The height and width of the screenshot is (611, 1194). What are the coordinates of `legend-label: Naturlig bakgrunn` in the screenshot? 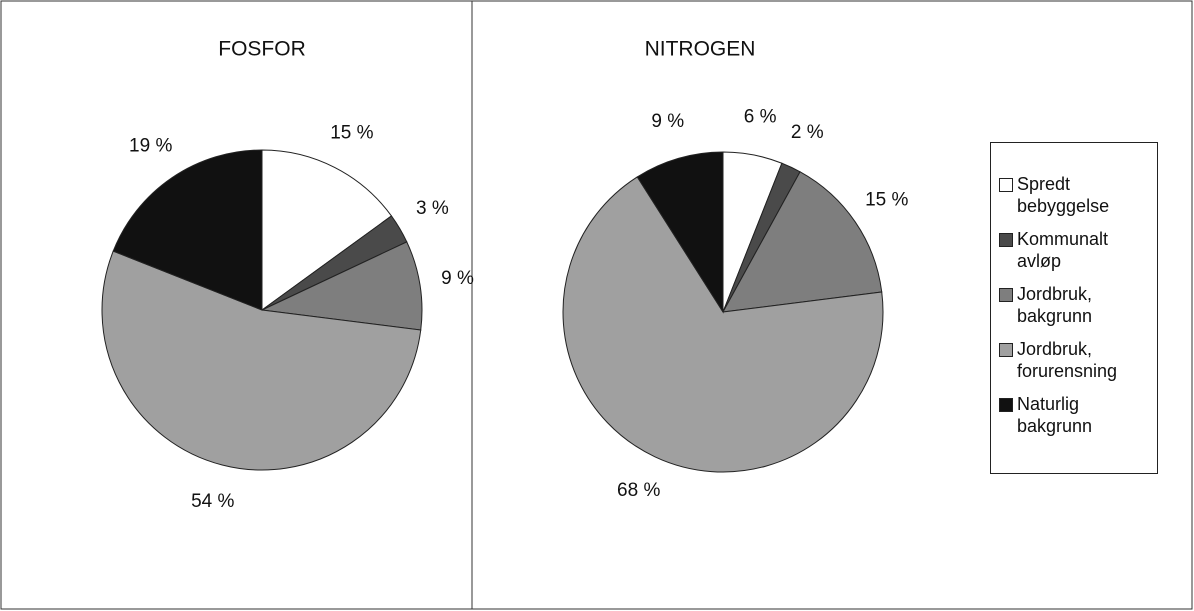 It's located at (1055, 415).